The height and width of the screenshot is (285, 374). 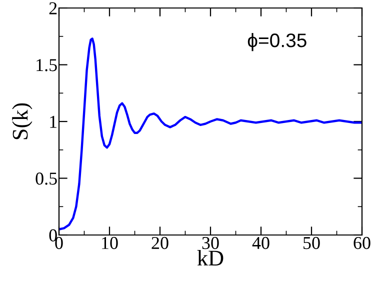 What do you see at coordinates (22, 121) in the screenshot?
I see `y-axis-title: S(k)` at bounding box center [22, 121].